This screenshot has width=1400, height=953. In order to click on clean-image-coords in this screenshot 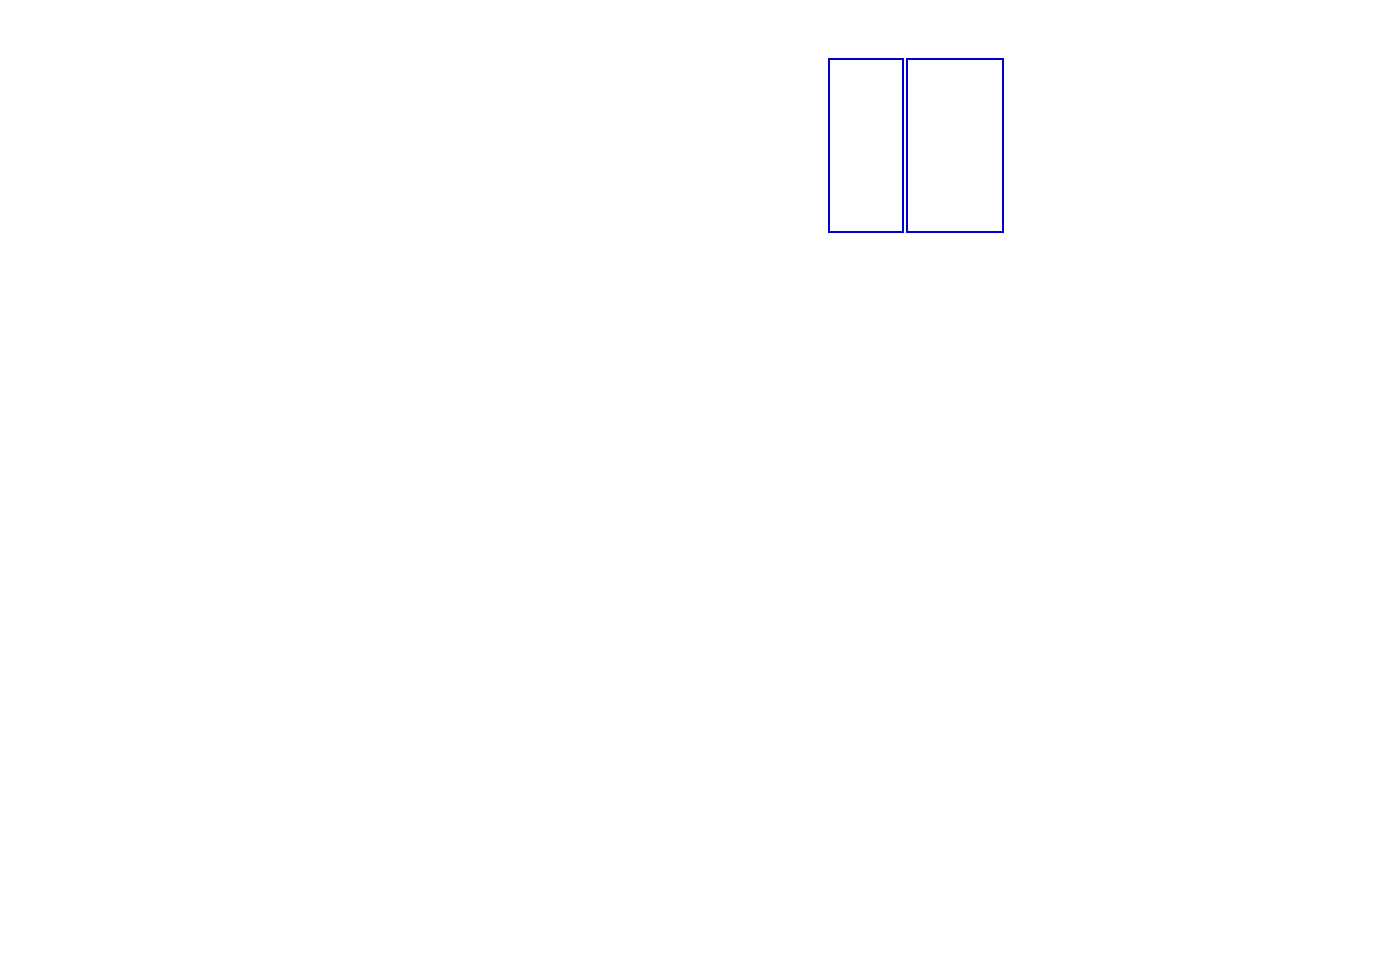, I will do `click(953, 48)`.